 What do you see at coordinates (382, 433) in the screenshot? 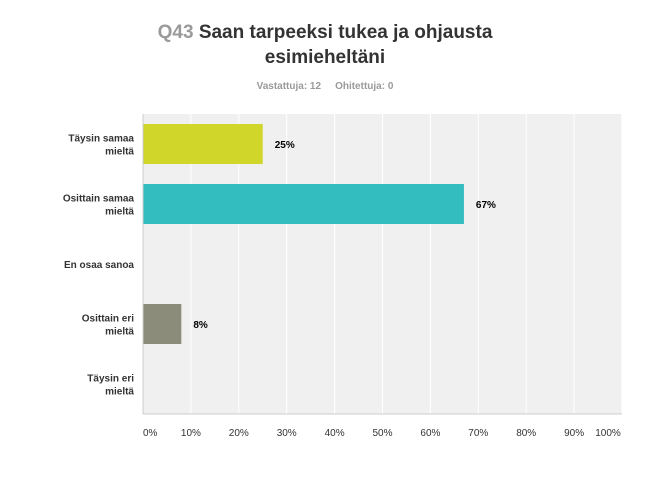
I see `x-tick-label: 50%` at bounding box center [382, 433].